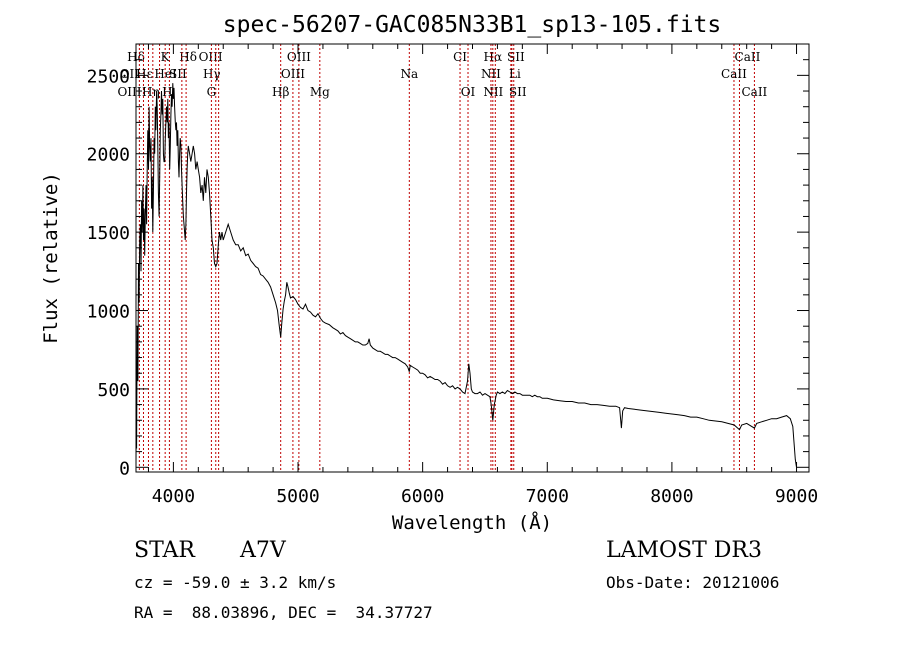 The height and width of the screenshot is (649, 900). I want to click on spectral-line-label: Hδ, so click(188, 57).